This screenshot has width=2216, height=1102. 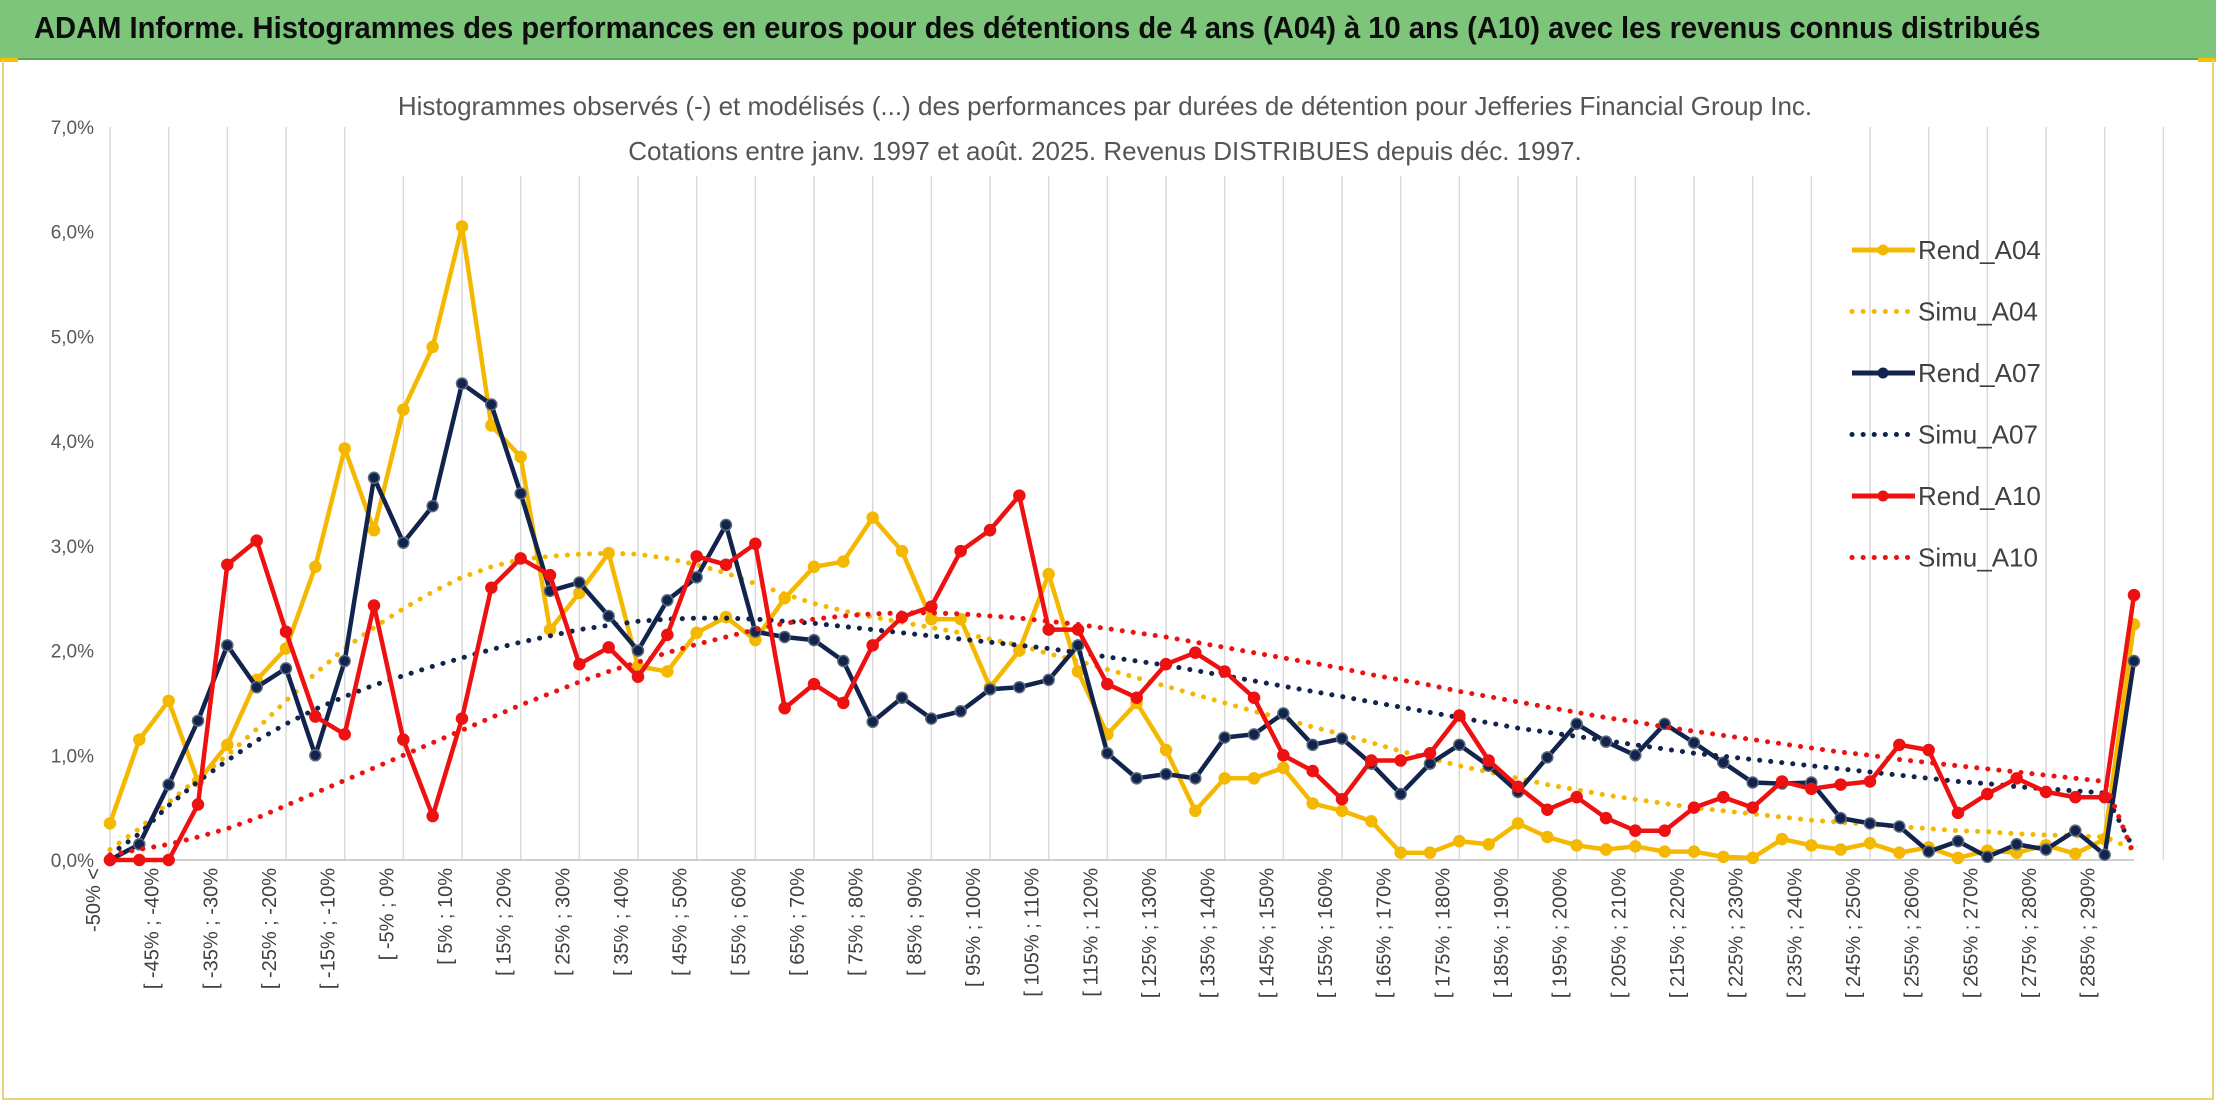 I want to click on x-tick-label: [ 255% ; 260%, so click(x=1913, y=933).